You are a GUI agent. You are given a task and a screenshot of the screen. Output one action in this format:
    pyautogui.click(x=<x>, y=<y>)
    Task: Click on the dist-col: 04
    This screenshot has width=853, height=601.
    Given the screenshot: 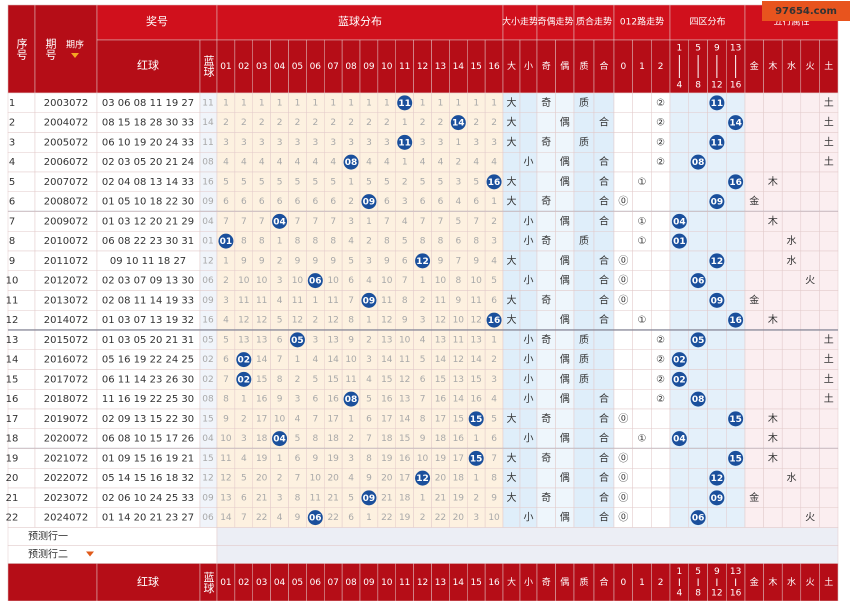 What is the action you would take?
    pyautogui.click(x=280, y=67)
    